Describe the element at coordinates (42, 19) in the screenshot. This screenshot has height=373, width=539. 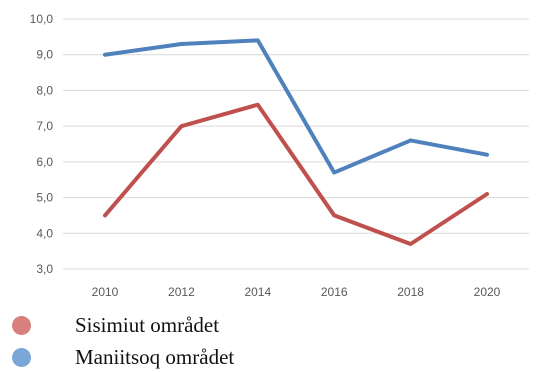
I see `y-tick-label: 10,0` at that location.